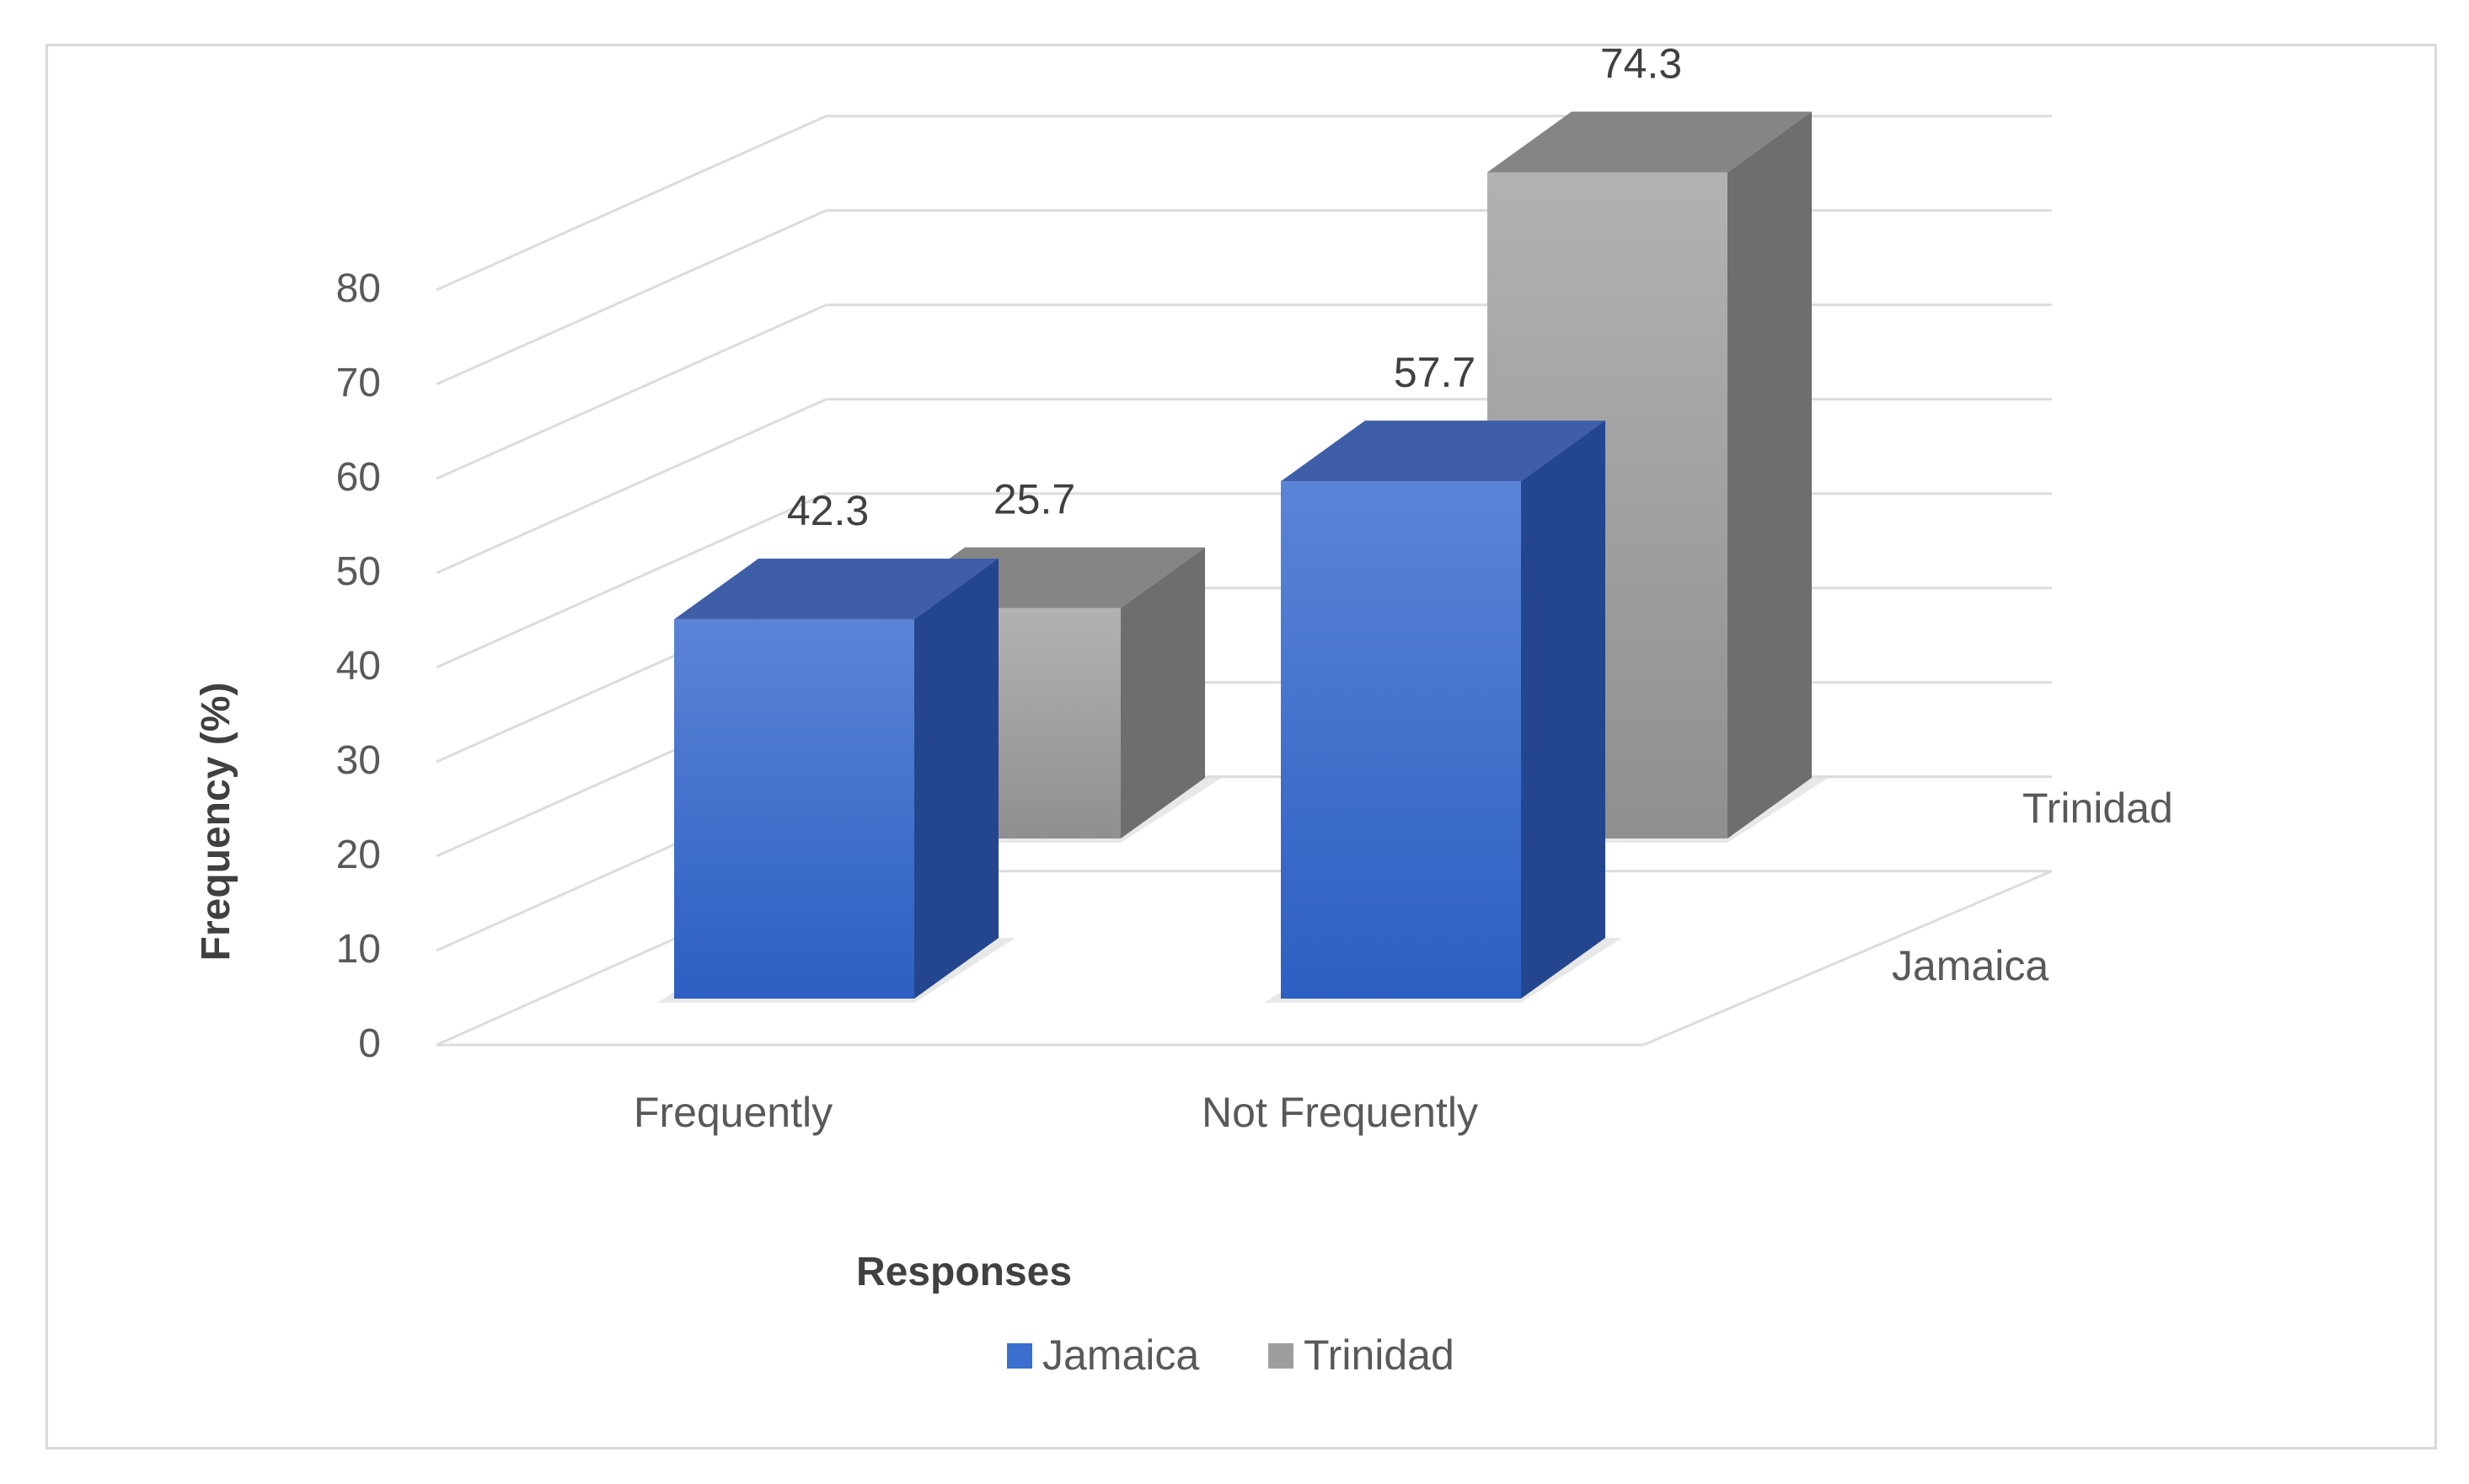  What do you see at coordinates (369, 1043) in the screenshot?
I see `y-tick-label: 0` at bounding box center [369, 1043].